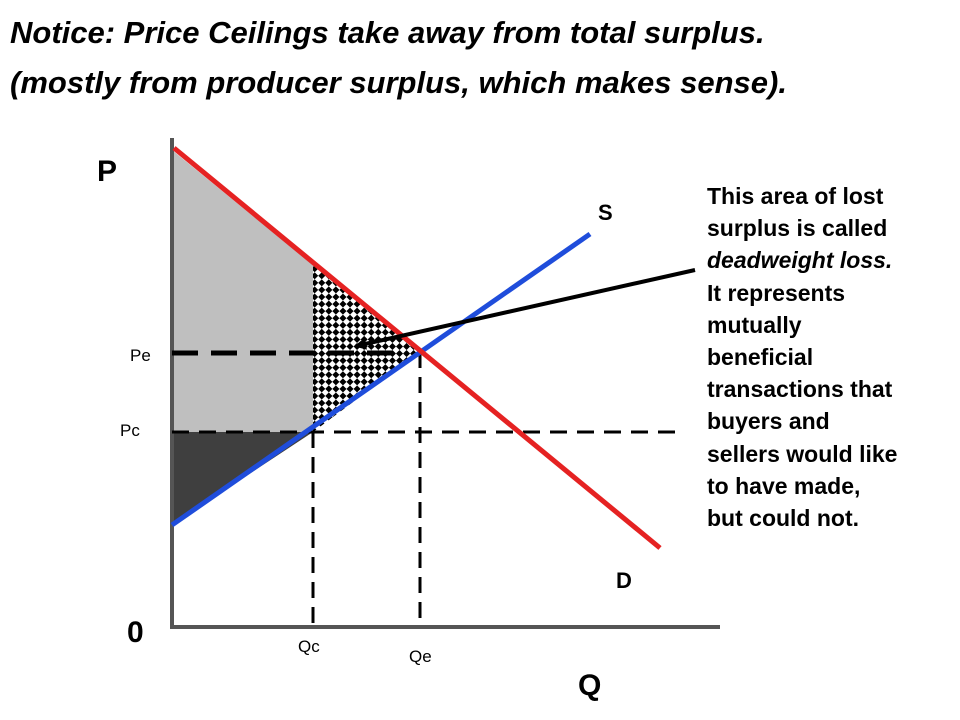  I want to click on annotation-line: to have made,, so click(784, 485).